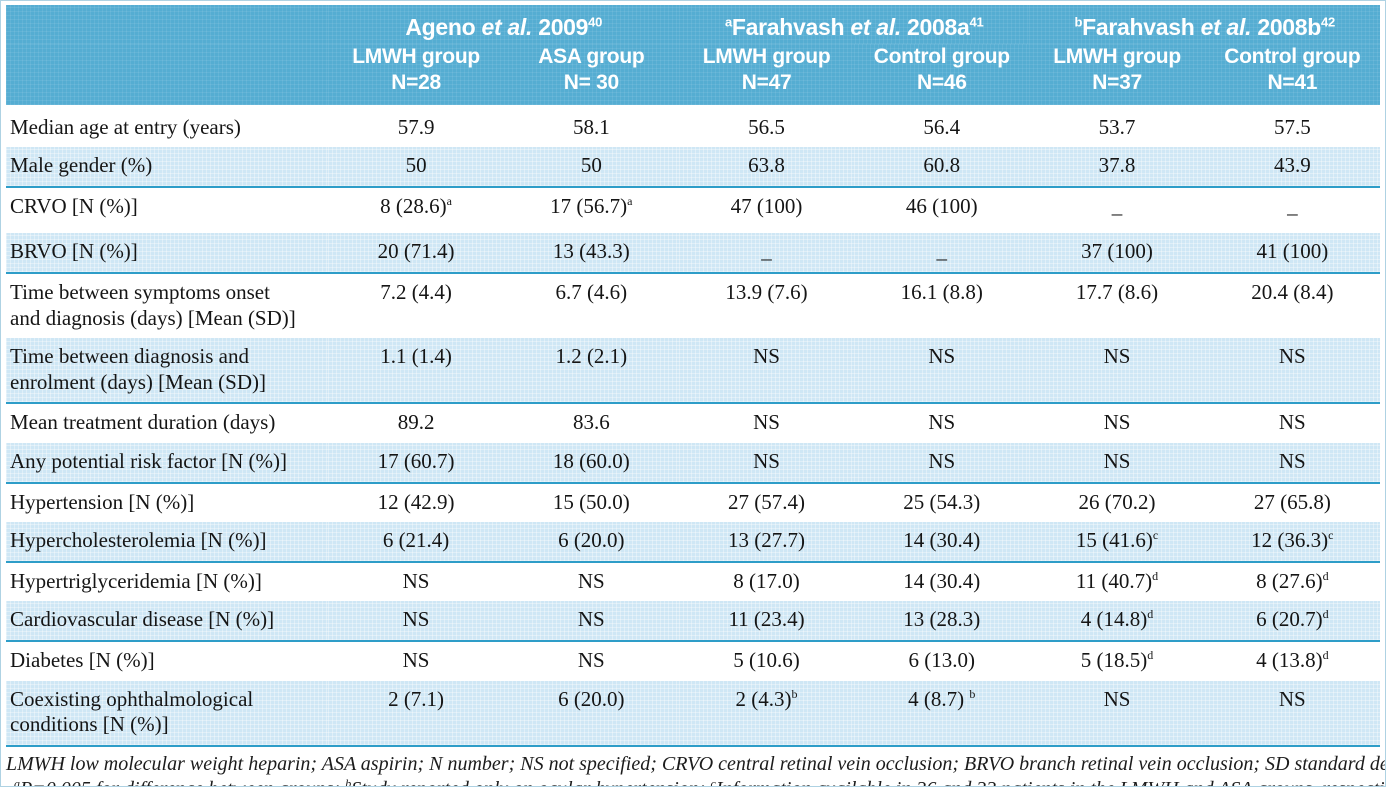  What do you see at coordinates (1116, 661) in the screenshot?
I see `data-cell: 5 (18.5)d` at bounding box center [1116, 661].